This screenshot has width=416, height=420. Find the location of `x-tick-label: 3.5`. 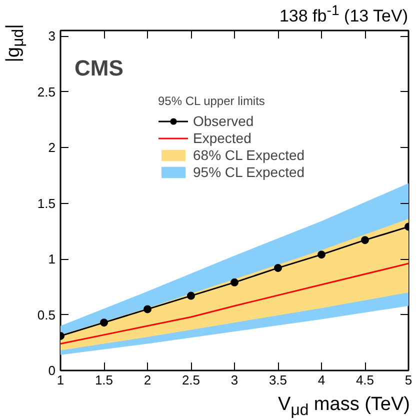

x-tick-label: 3.5 is located at coordinates (278, 380).